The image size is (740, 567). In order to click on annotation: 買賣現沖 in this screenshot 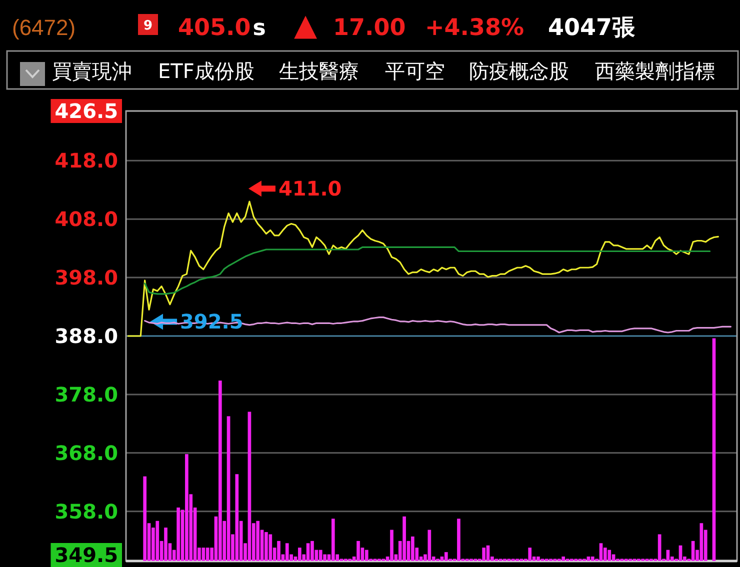, I will do `click(92, 71)`.